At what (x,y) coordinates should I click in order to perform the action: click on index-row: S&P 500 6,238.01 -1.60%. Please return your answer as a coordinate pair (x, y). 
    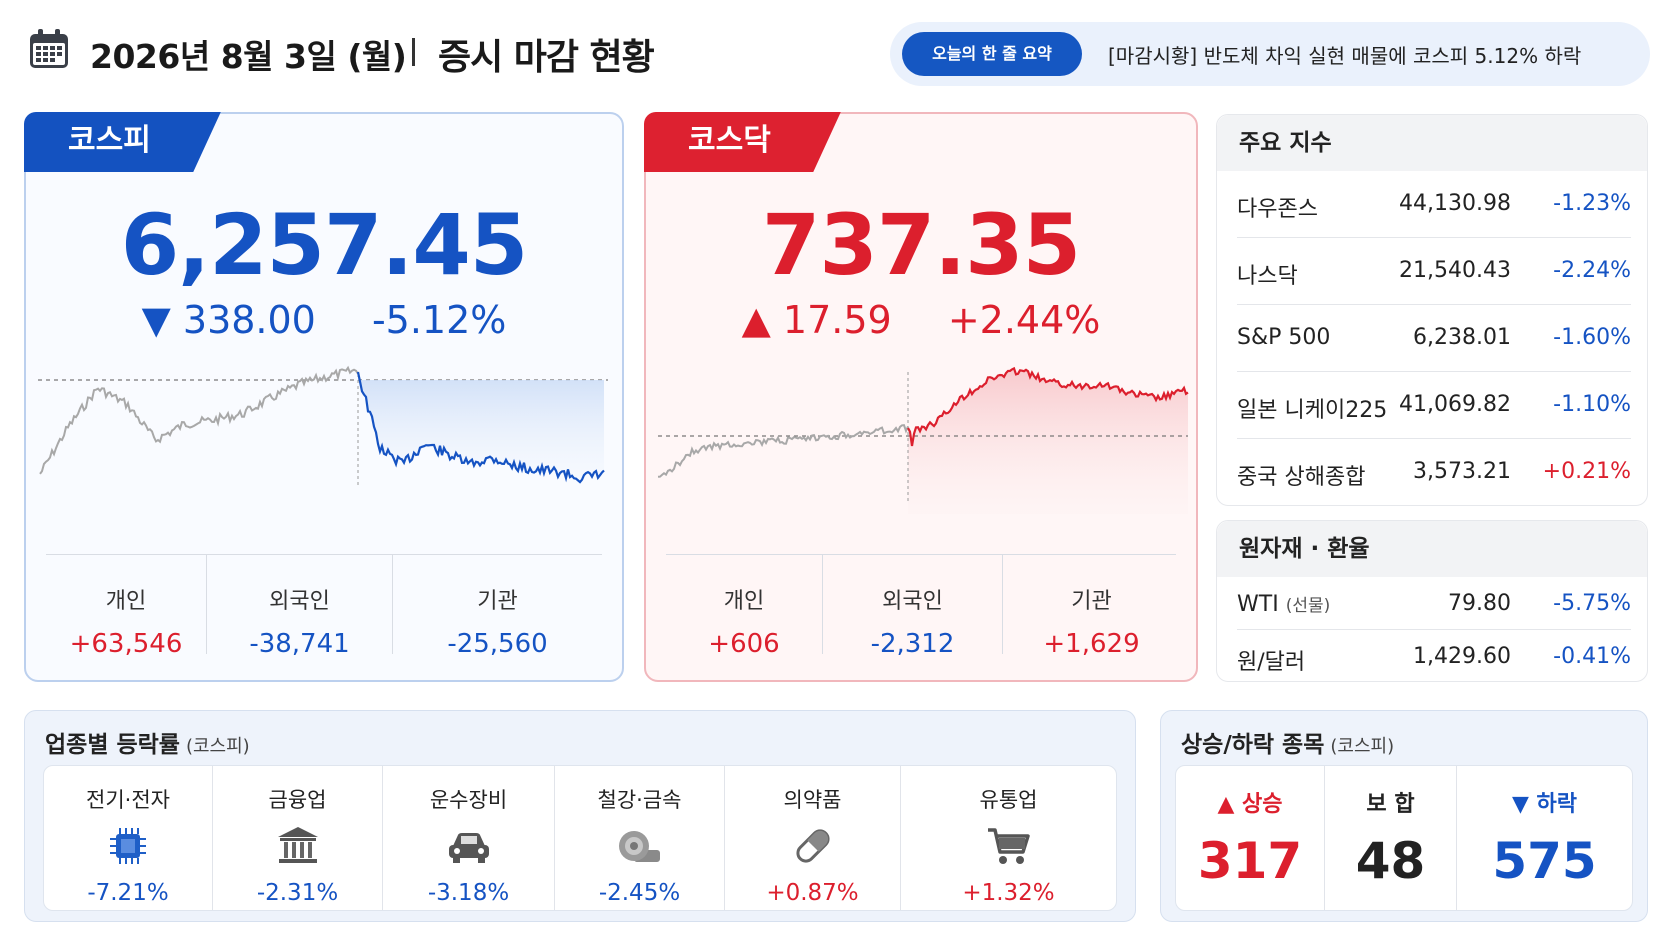
    Looking at the image, I should click on (1434, 338).